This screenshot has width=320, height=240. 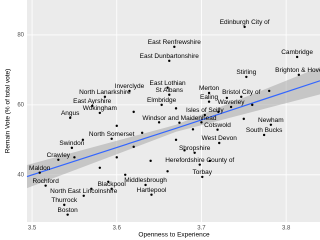 What do you see at coordinates (195, 148) in the screenshot?
I see `point-label: Shropshire` at bounding box center [195, 148].